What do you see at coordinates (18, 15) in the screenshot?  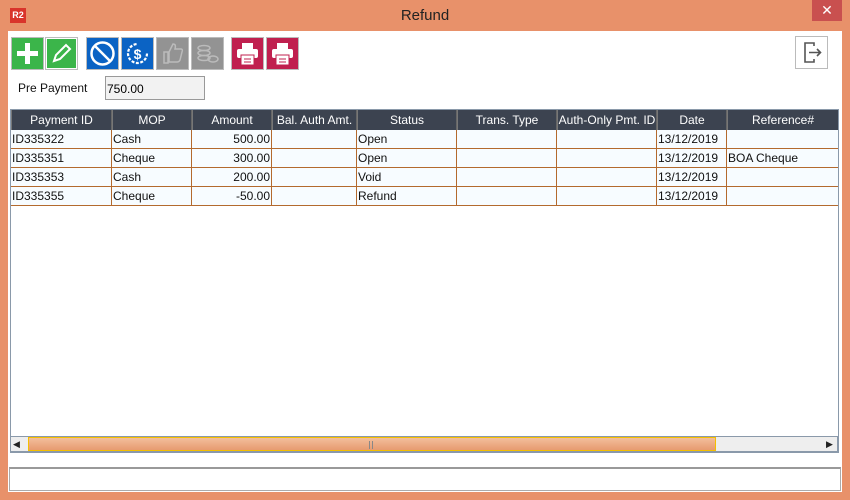 I see `app-logo: R2` at bounding box center [18, 15].